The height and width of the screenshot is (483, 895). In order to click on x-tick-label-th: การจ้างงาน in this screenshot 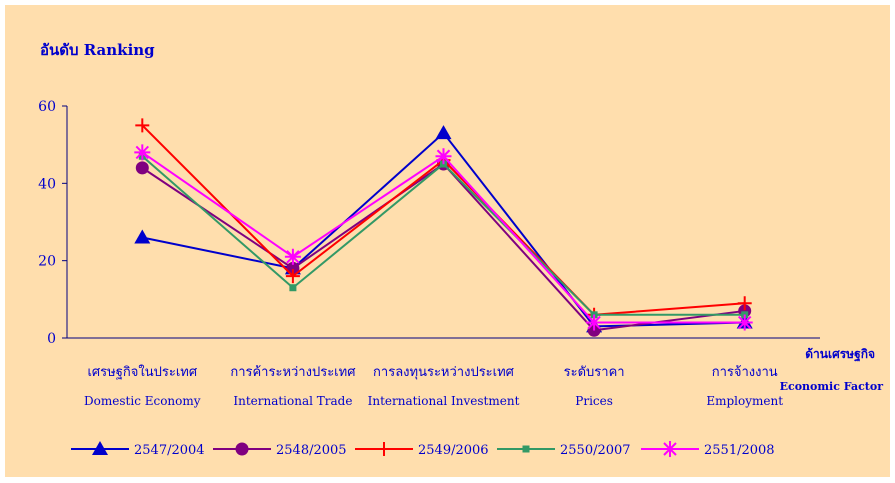, I will do `click(745, 372)`.